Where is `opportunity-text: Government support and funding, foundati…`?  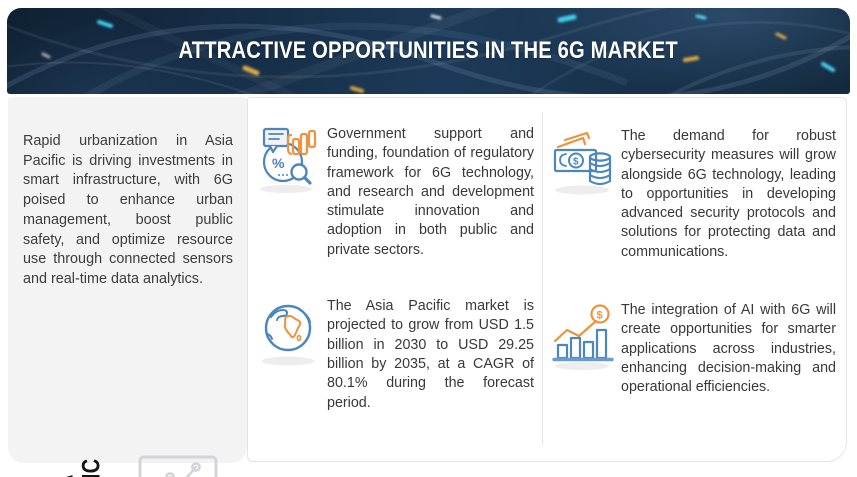 opportunity-text: Government support and funding, foundati… is located at coordinates (430, 192).